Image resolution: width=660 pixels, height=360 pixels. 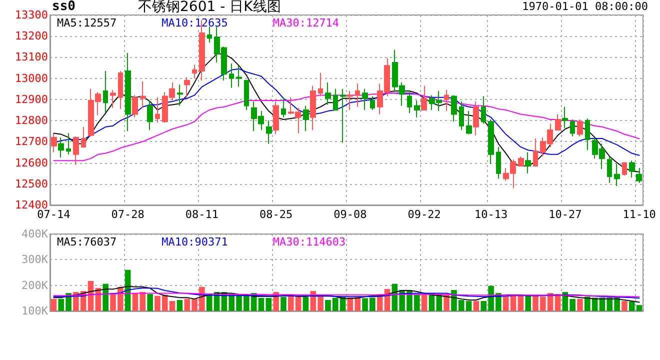 I want to click on x-tick-label: 09-08, so click(x=350, y=214).